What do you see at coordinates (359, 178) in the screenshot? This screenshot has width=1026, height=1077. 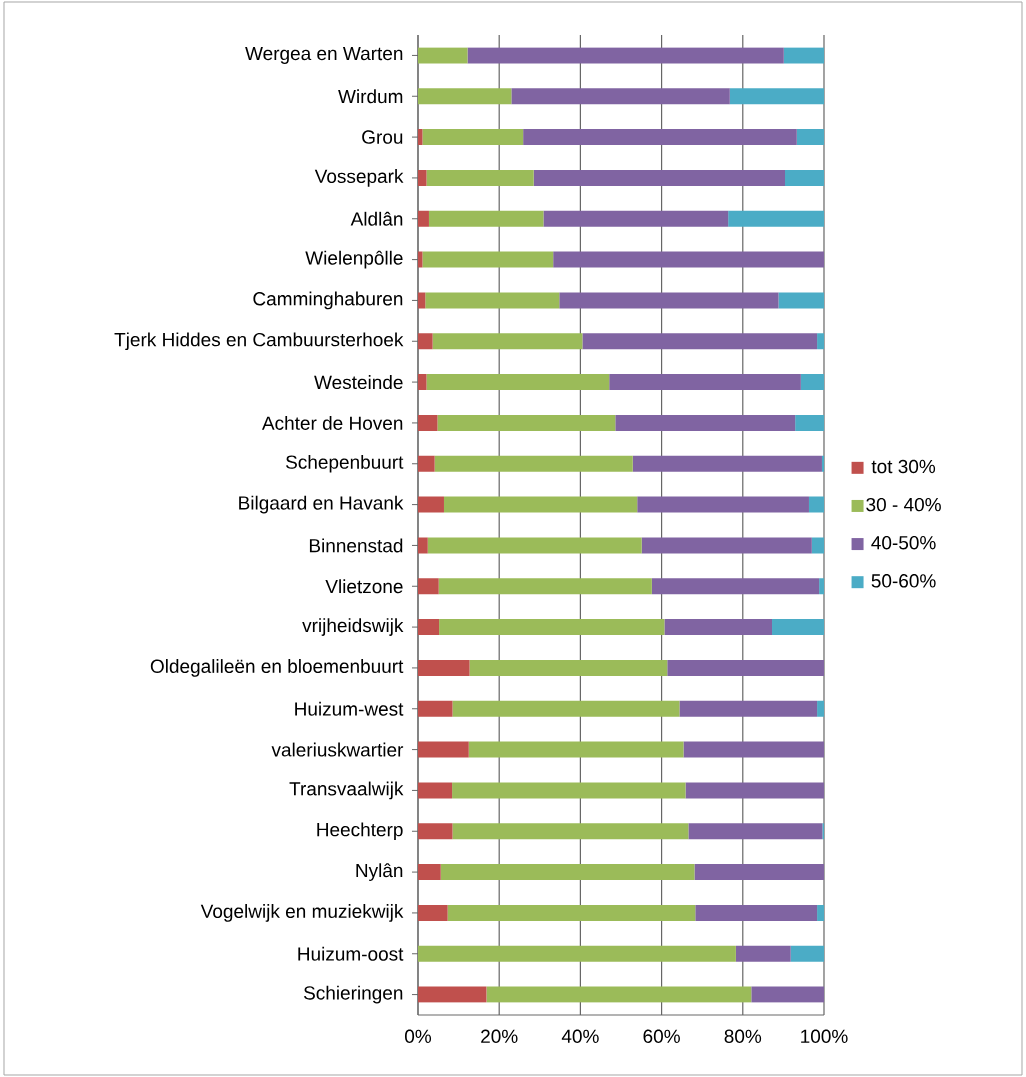 I see `y-tick-label: Vossepark` at bounding box center [359, 178].